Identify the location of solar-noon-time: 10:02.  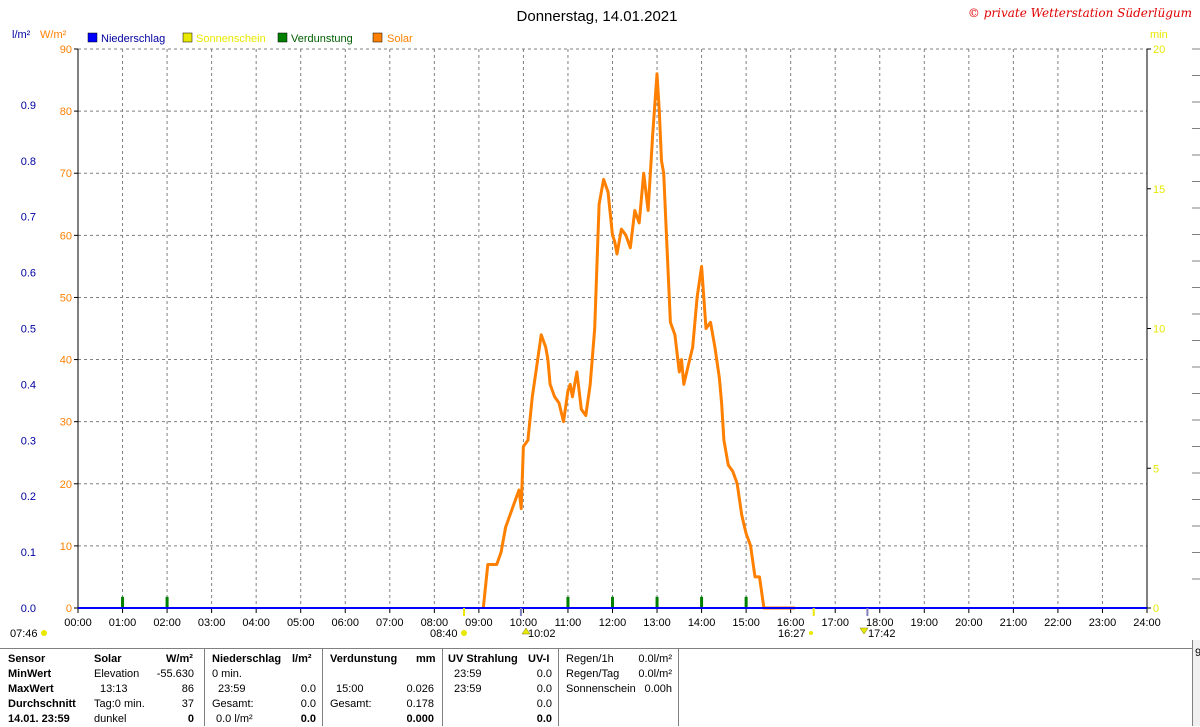
(542, 634).